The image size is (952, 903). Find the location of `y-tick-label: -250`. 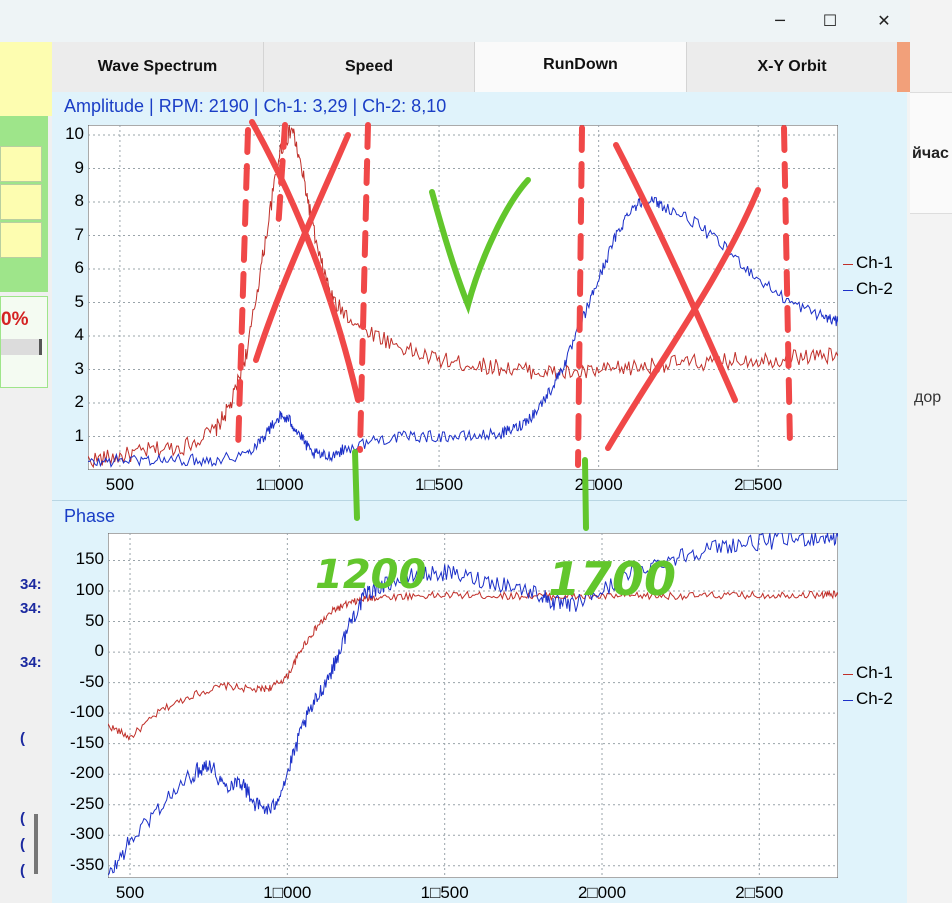

y-tick-label: -250 is located at coordinates (87, 803).